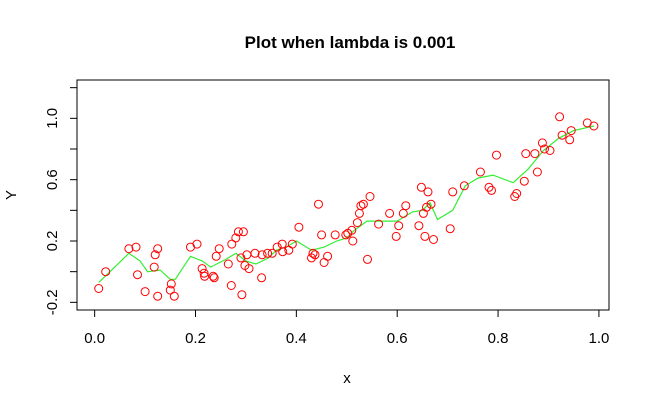 This screenshot has width=658, height=407. I want to click on y-tick-label: 0.6, so click(52, 179).